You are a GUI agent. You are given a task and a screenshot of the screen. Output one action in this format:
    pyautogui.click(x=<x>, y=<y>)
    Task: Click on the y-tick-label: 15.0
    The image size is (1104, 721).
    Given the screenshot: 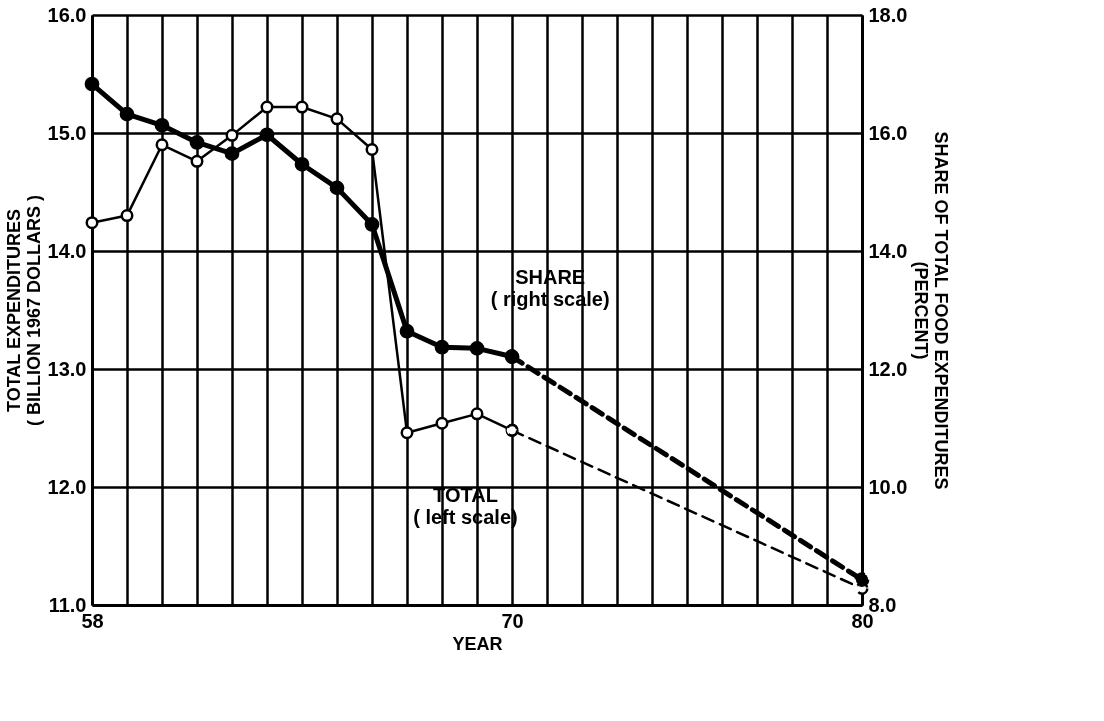 What is the action you would take?
    pyautogui.click(x=67, y=132)
    